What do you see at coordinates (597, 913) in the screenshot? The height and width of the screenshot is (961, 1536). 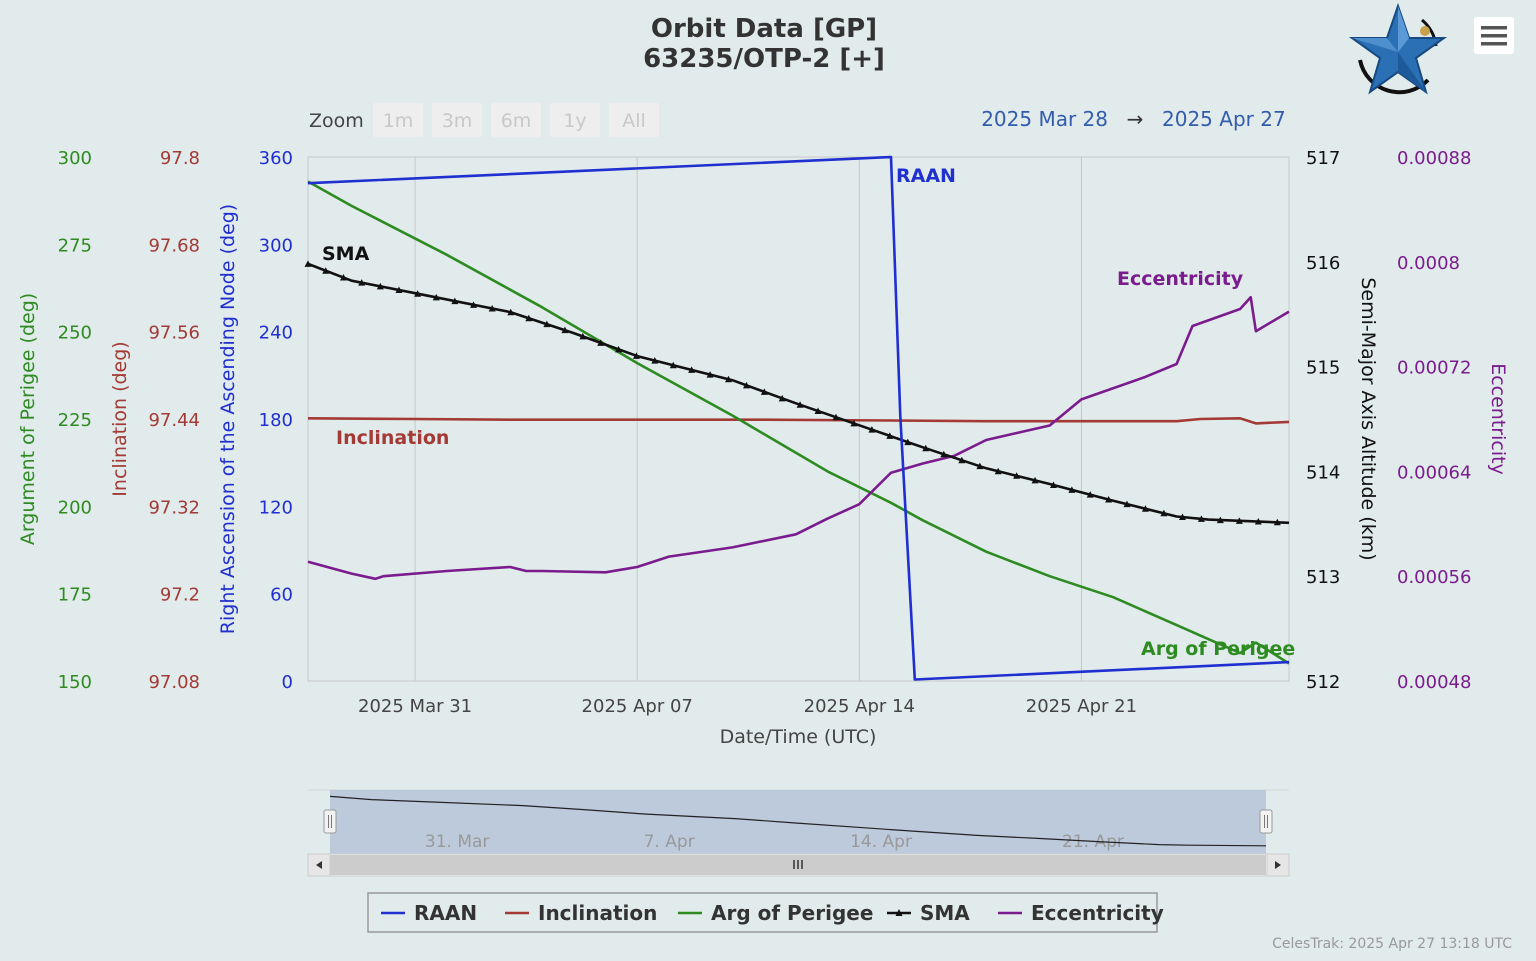 I see `legend-label: Inclination` at bounding box center [597, 913].